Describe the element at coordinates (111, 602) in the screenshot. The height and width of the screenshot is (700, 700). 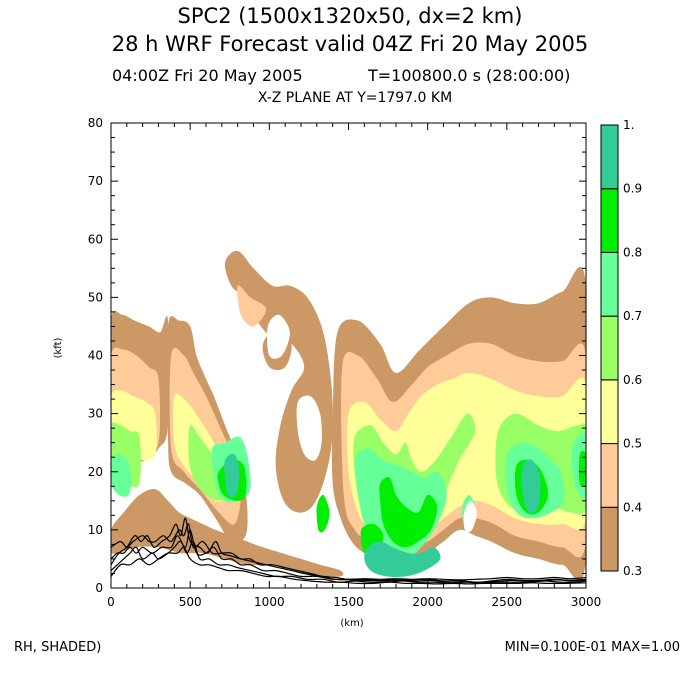
I see `x-tick-label: 0` at that location.